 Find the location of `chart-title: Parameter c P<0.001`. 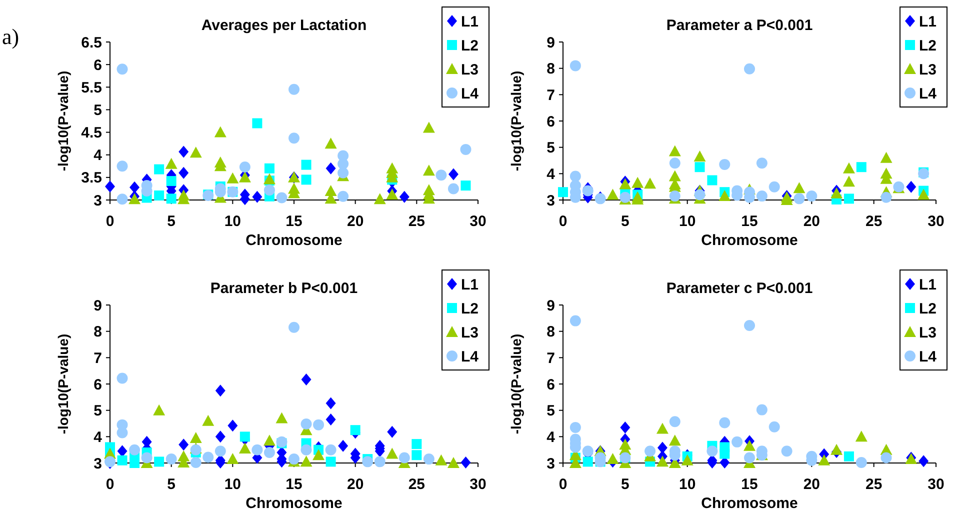

chart-title: Parameter c P<0.001 is located at coordinates (739, 288).